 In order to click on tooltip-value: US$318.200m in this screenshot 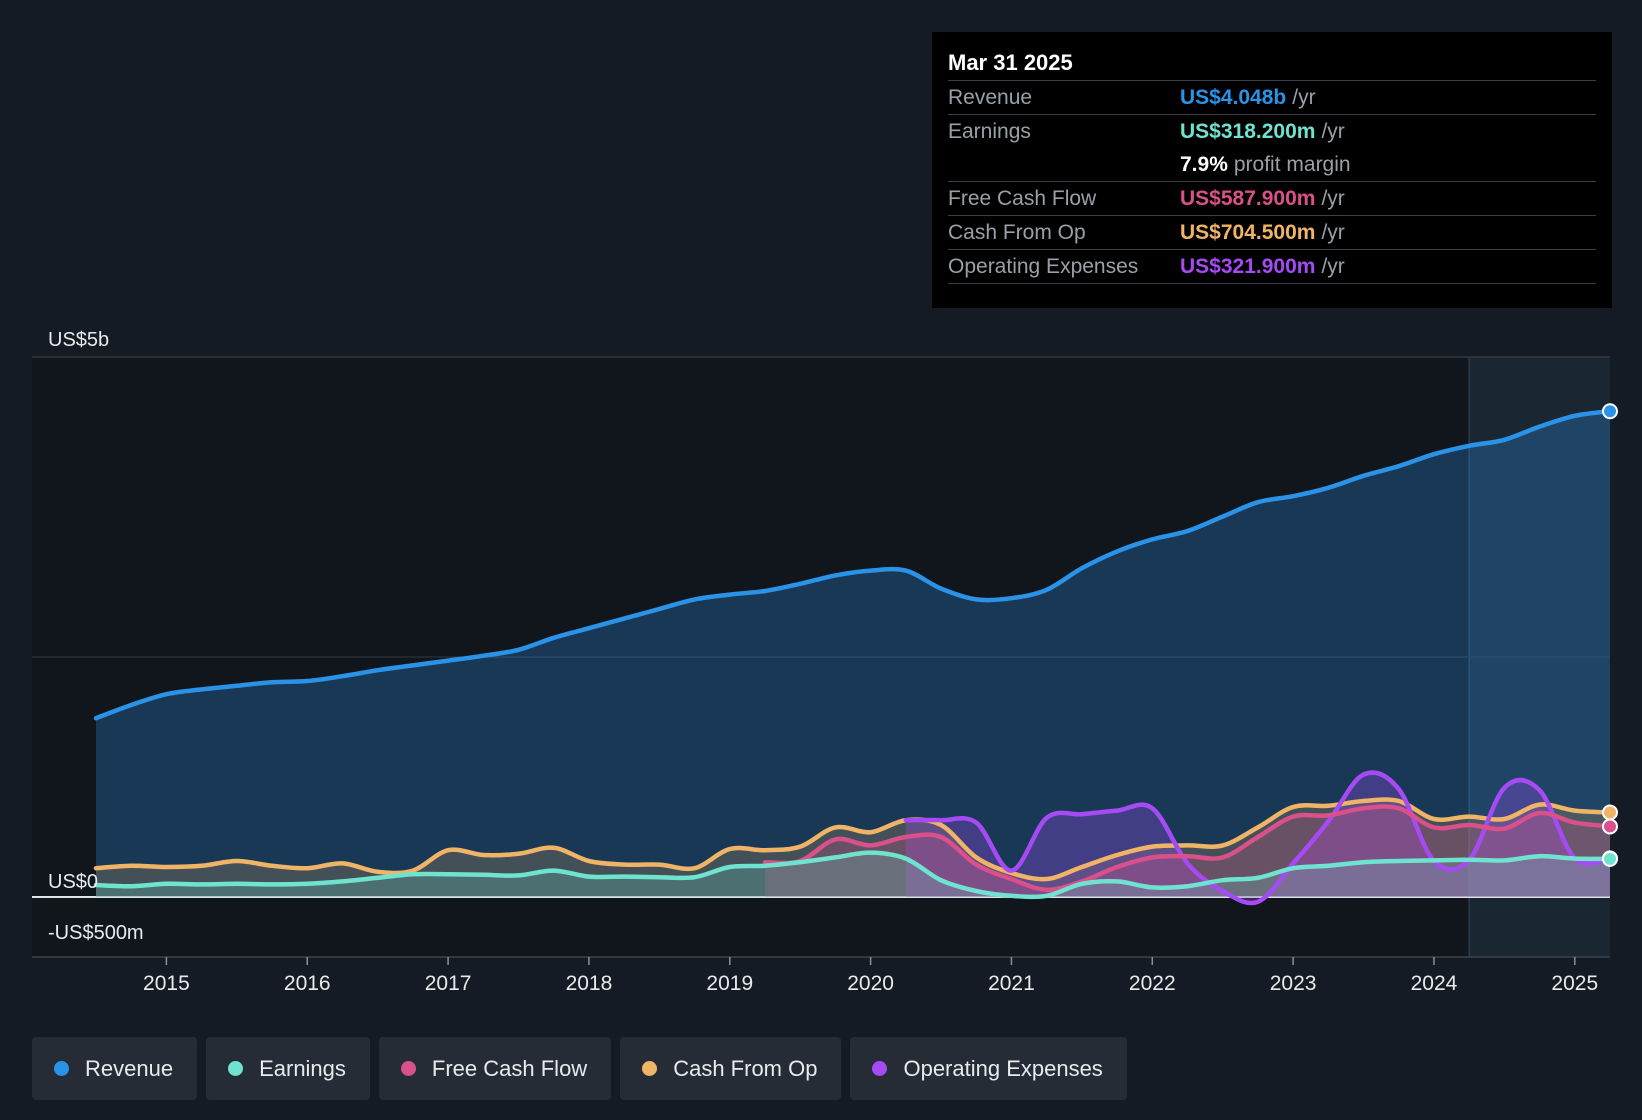, I will do `click(1248, 131)`.